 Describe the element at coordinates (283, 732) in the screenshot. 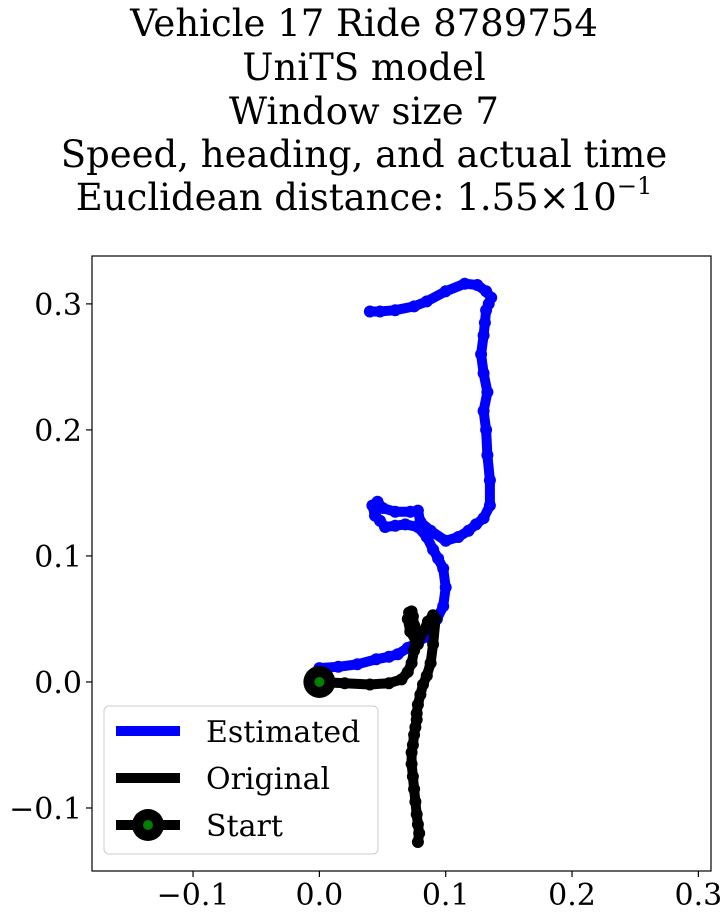

I see `legend-estimated-label: Estimated` at that location.